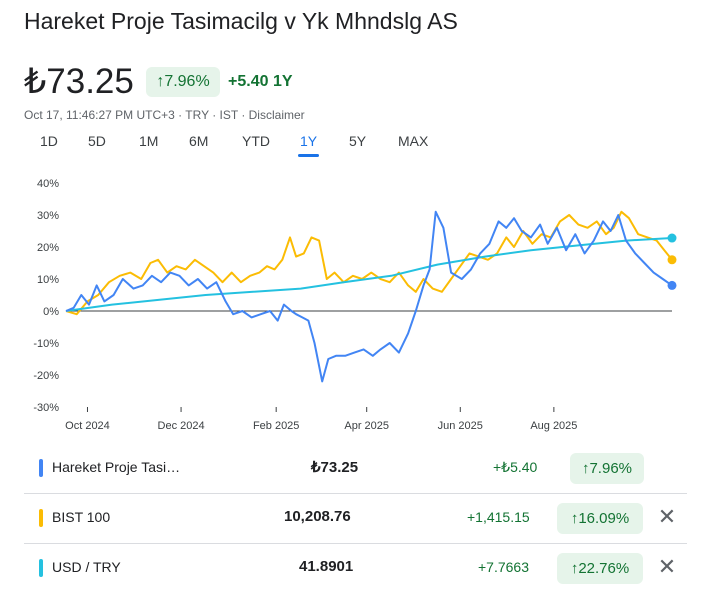 This screenshot has height=594, width=711. Describe the element at coordinates (46, 408) in the screenshot. I see `y-tick-label: -30%` at that location.